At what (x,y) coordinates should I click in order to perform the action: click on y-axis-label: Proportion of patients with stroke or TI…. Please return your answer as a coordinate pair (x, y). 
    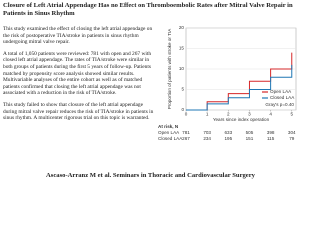
    Looking at the image, I should click on (169, 69).